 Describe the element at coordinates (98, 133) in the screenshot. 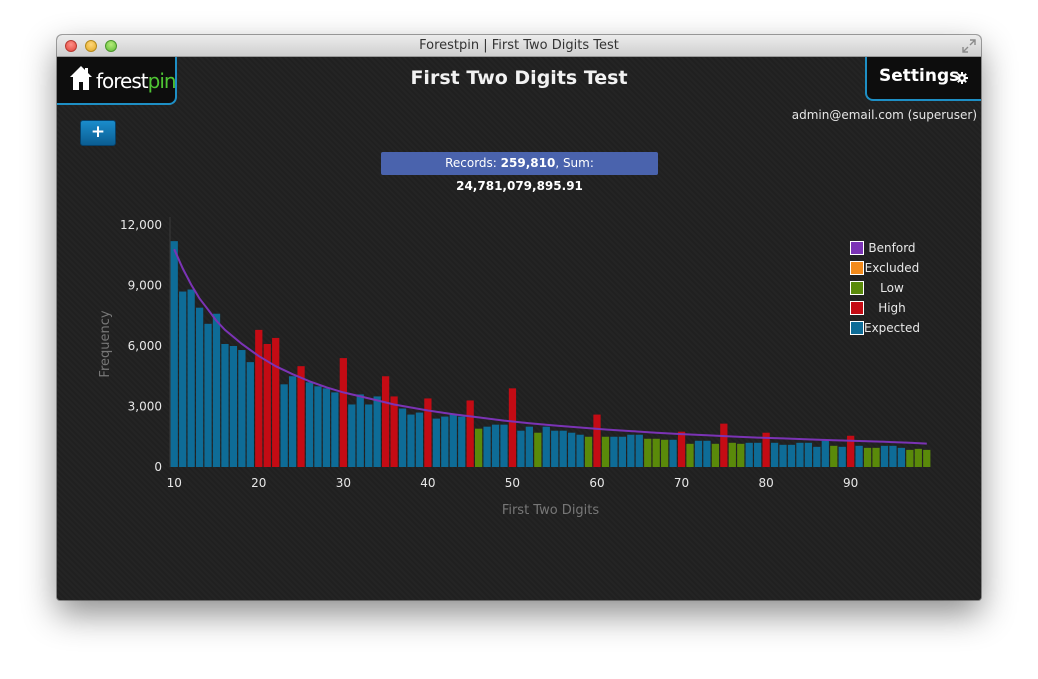

I see `add-button: +` at that location.